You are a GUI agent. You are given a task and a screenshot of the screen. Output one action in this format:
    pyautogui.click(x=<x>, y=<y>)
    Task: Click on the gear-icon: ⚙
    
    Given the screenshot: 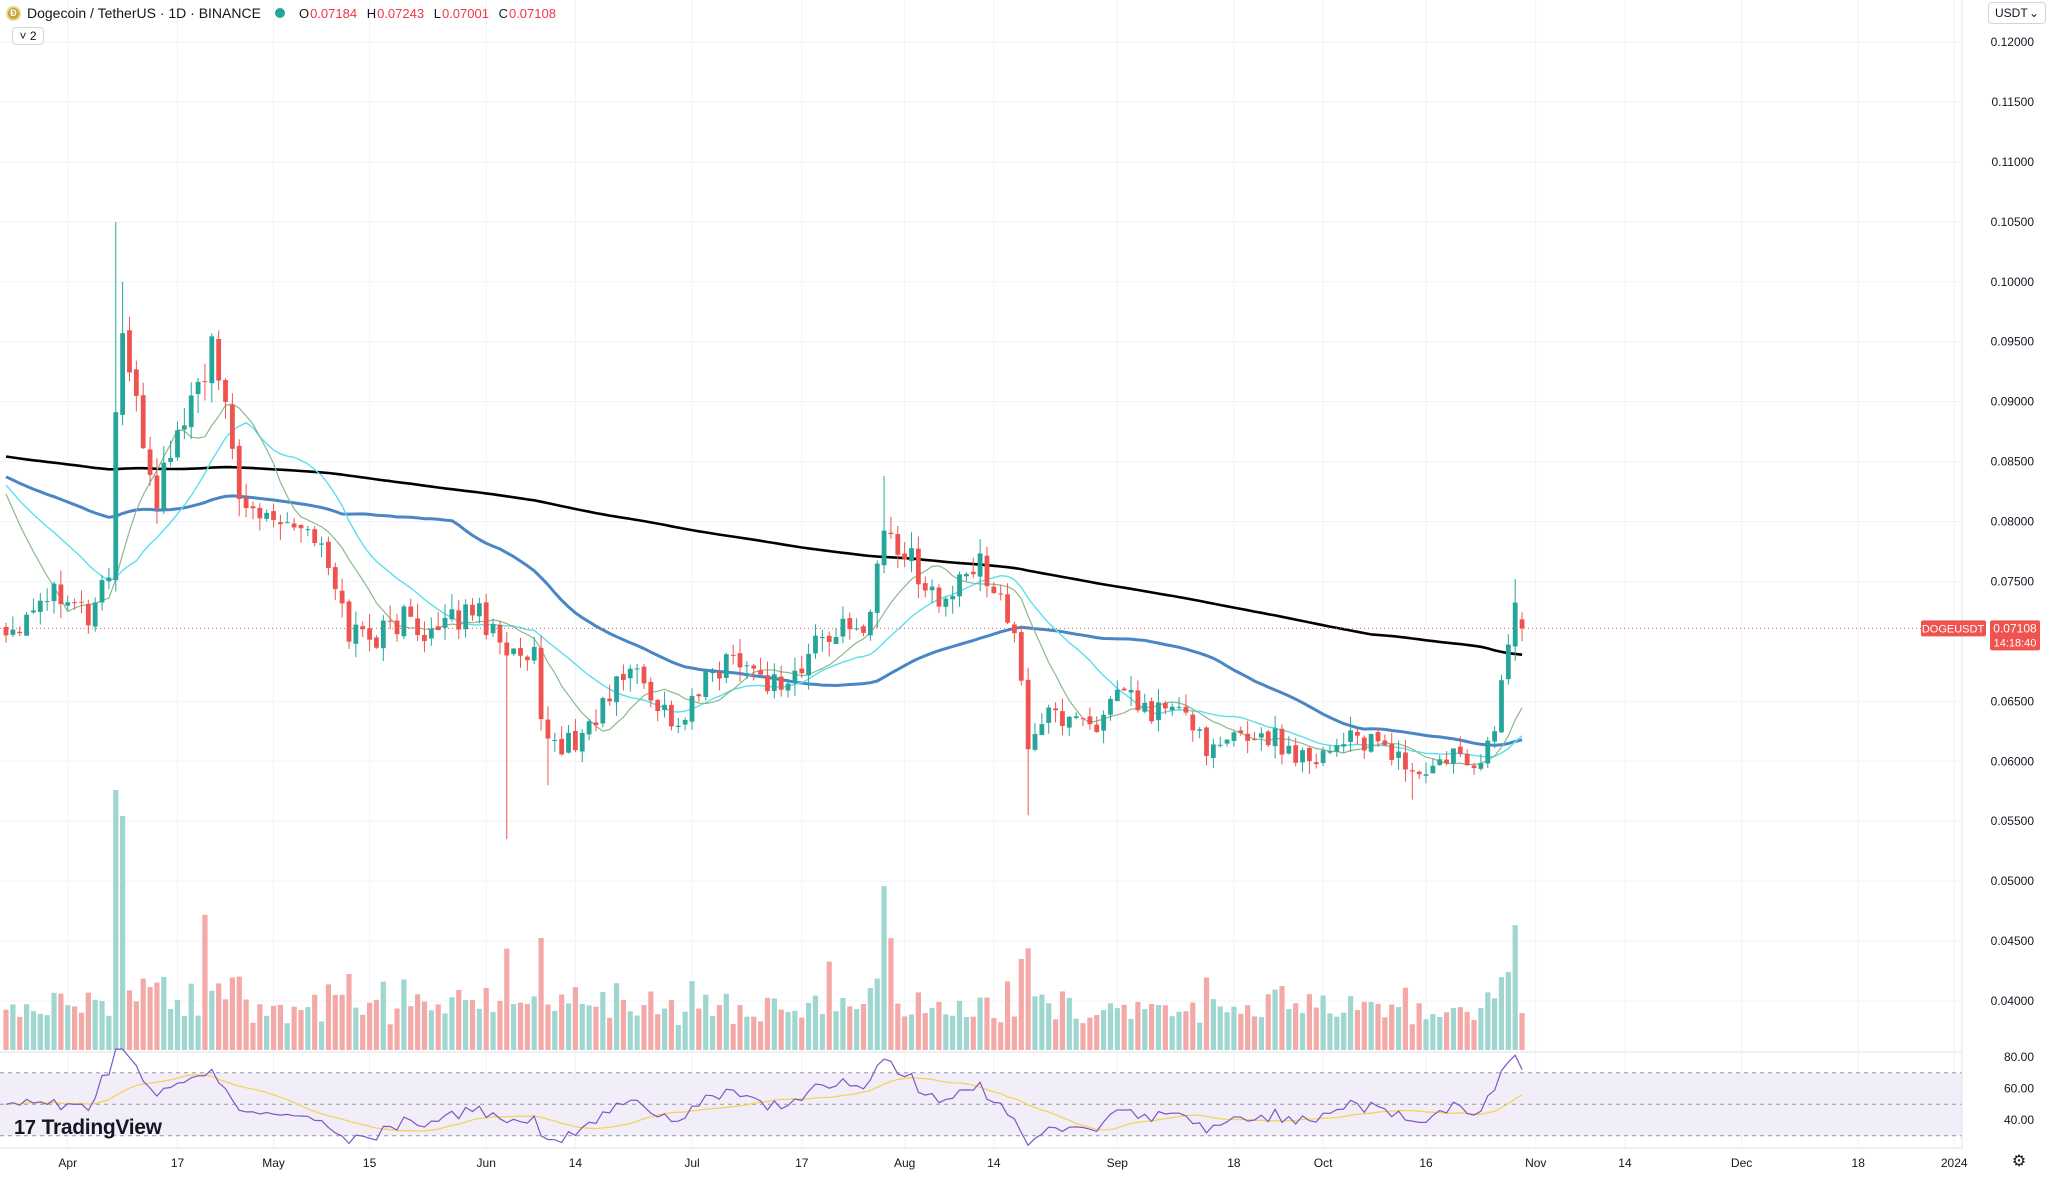 What is the action you would take?
    pyautogui.click(x=2019, y=1161)
    